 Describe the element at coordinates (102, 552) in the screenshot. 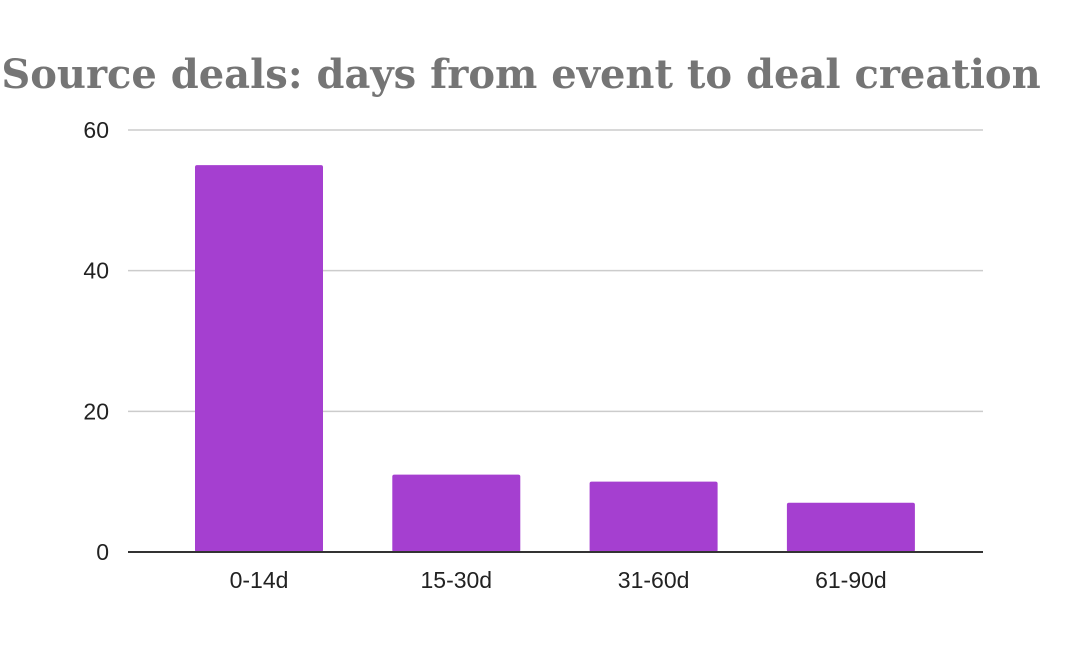

I see `y-tick-label: 0` at that location.